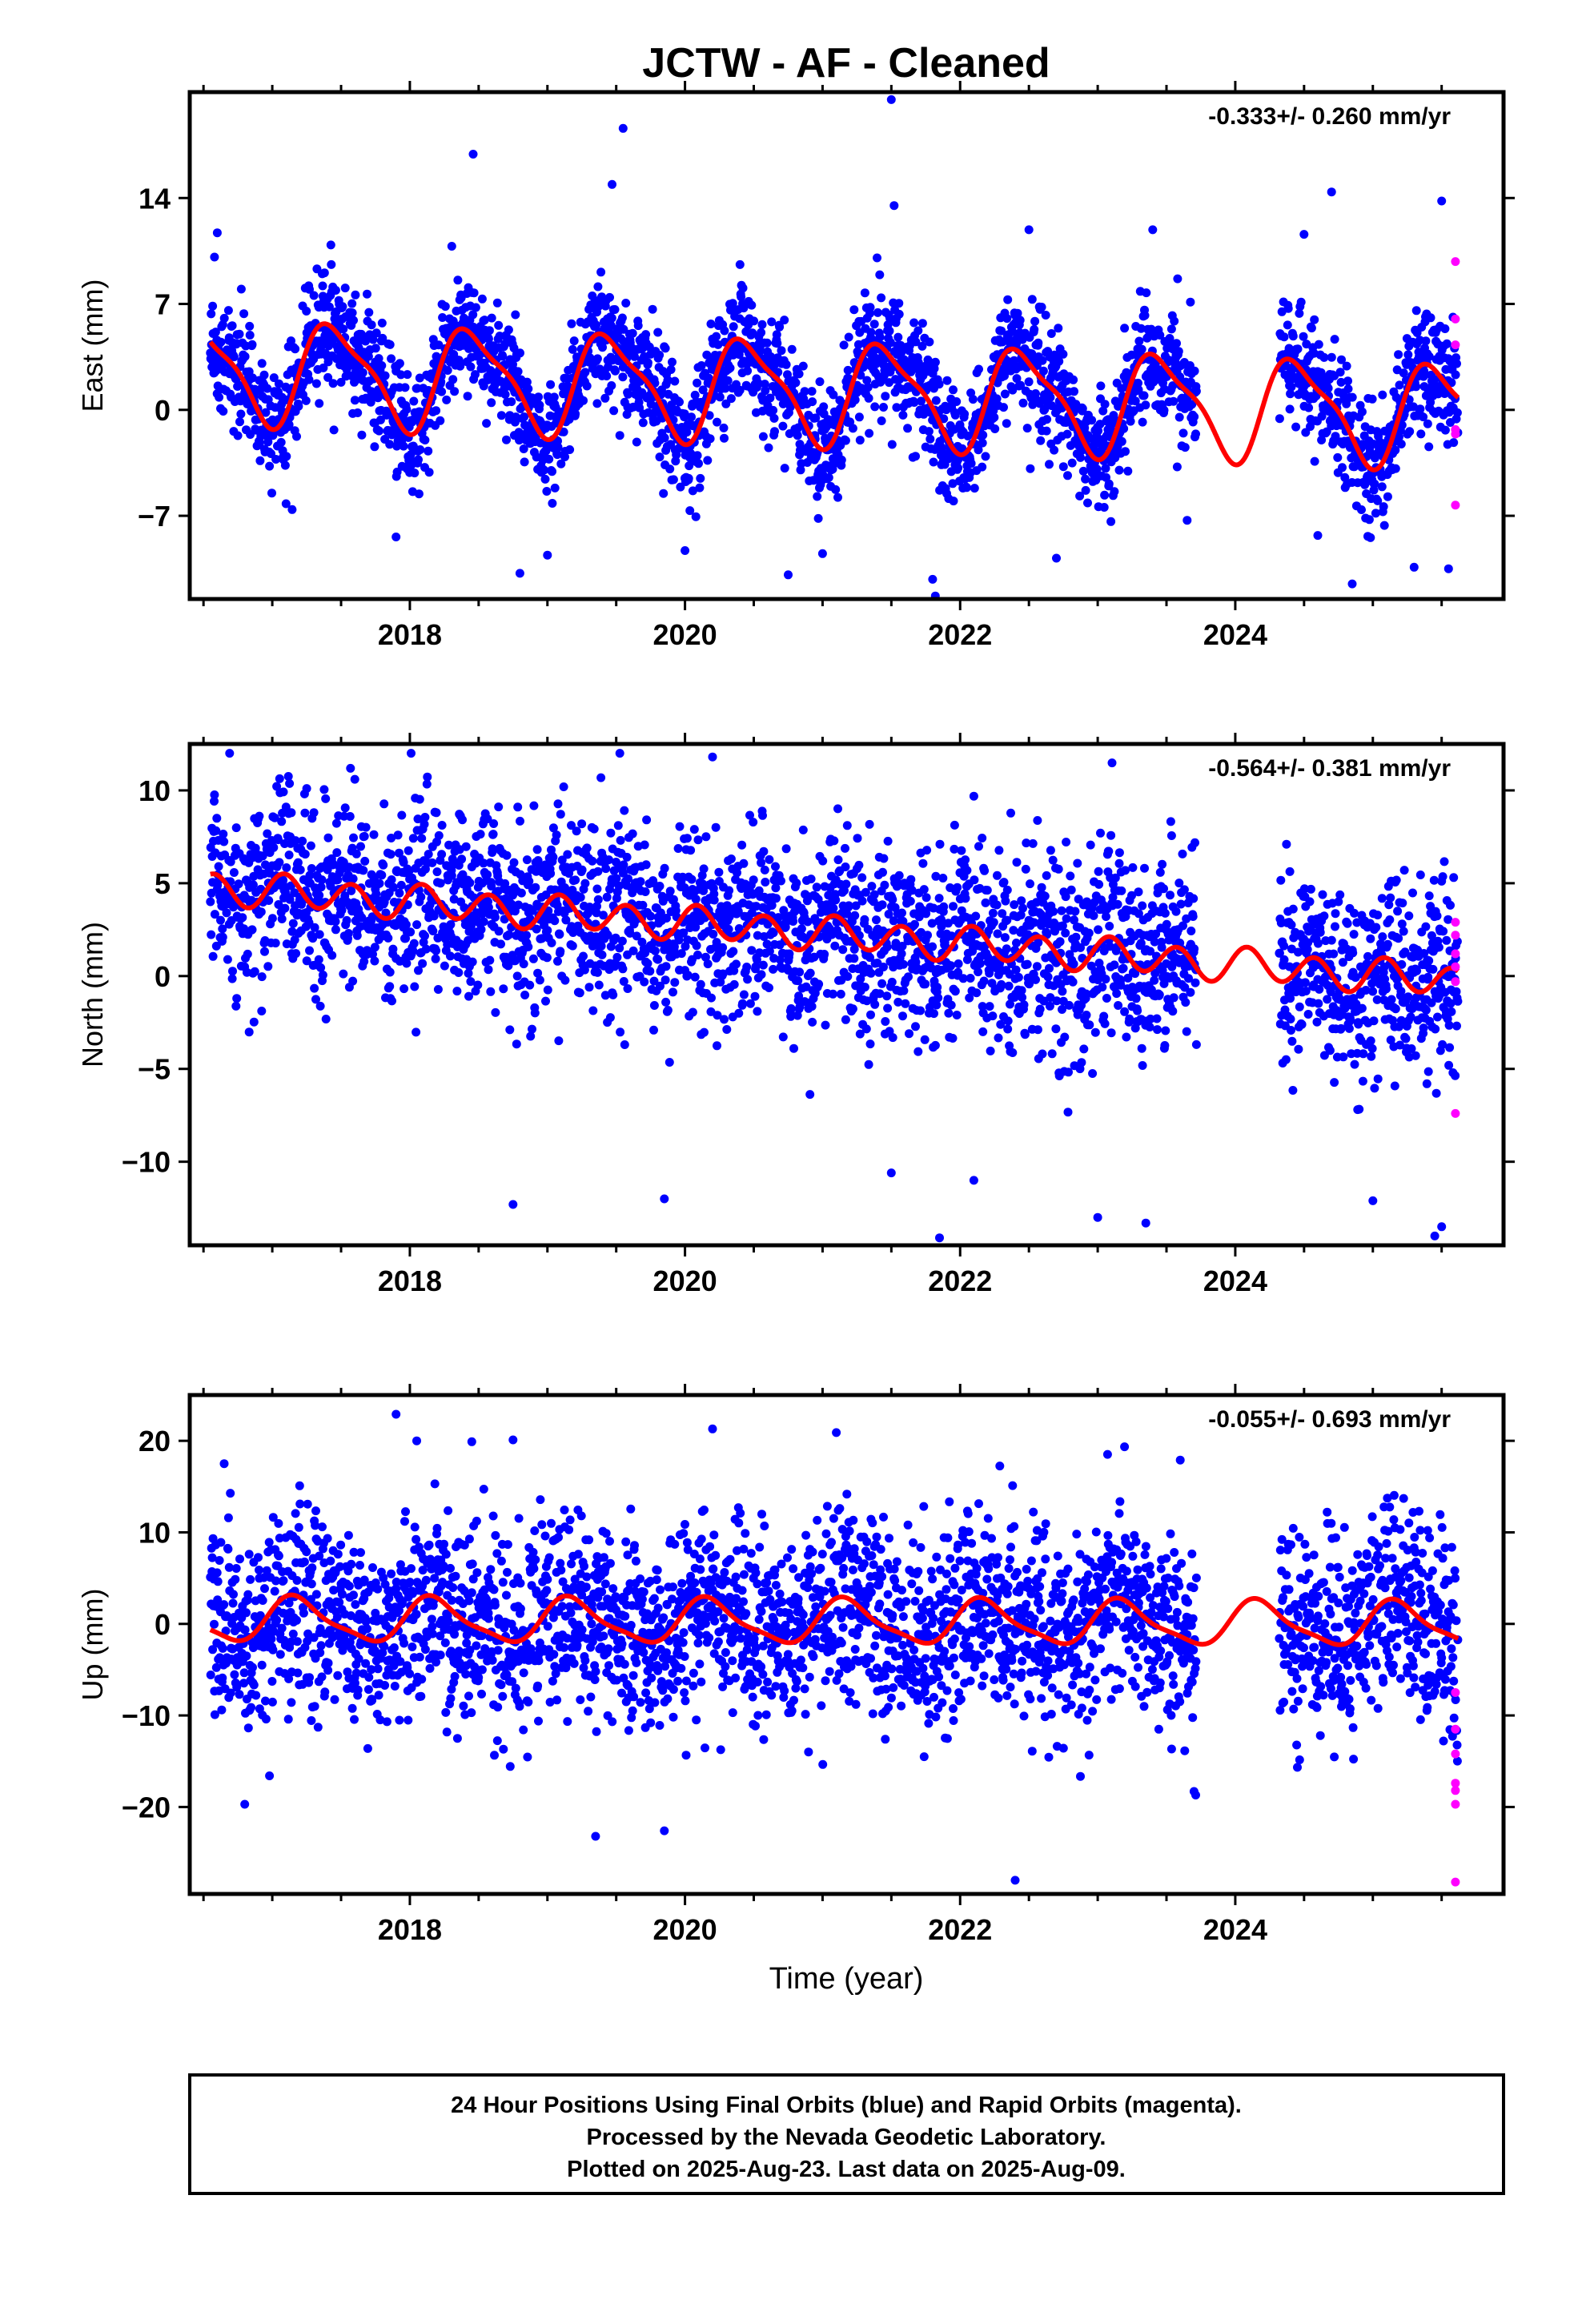  Describe the element at coordinates (1456, 262) in the screenshot. I see `rapid-orbit-point` at that location.